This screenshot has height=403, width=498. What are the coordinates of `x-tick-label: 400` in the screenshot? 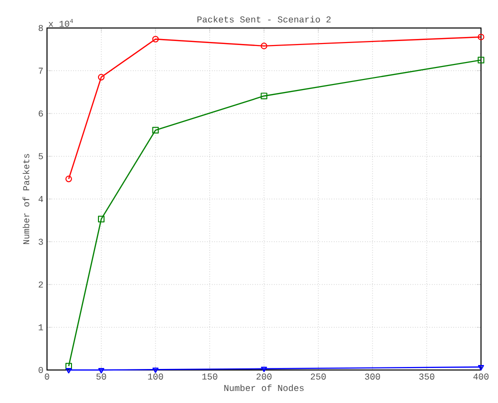 It's located at (481, 377).